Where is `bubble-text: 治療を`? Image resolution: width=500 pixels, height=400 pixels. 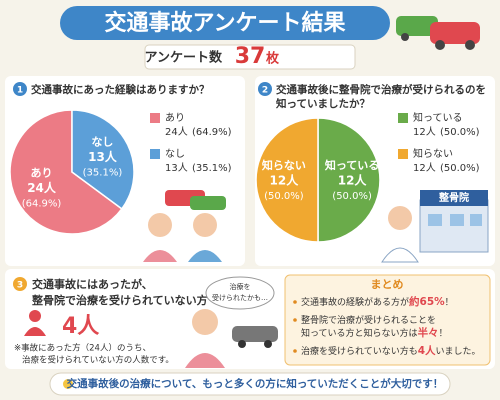 bubble-text: 治療を is located at coordinates (240, 286).